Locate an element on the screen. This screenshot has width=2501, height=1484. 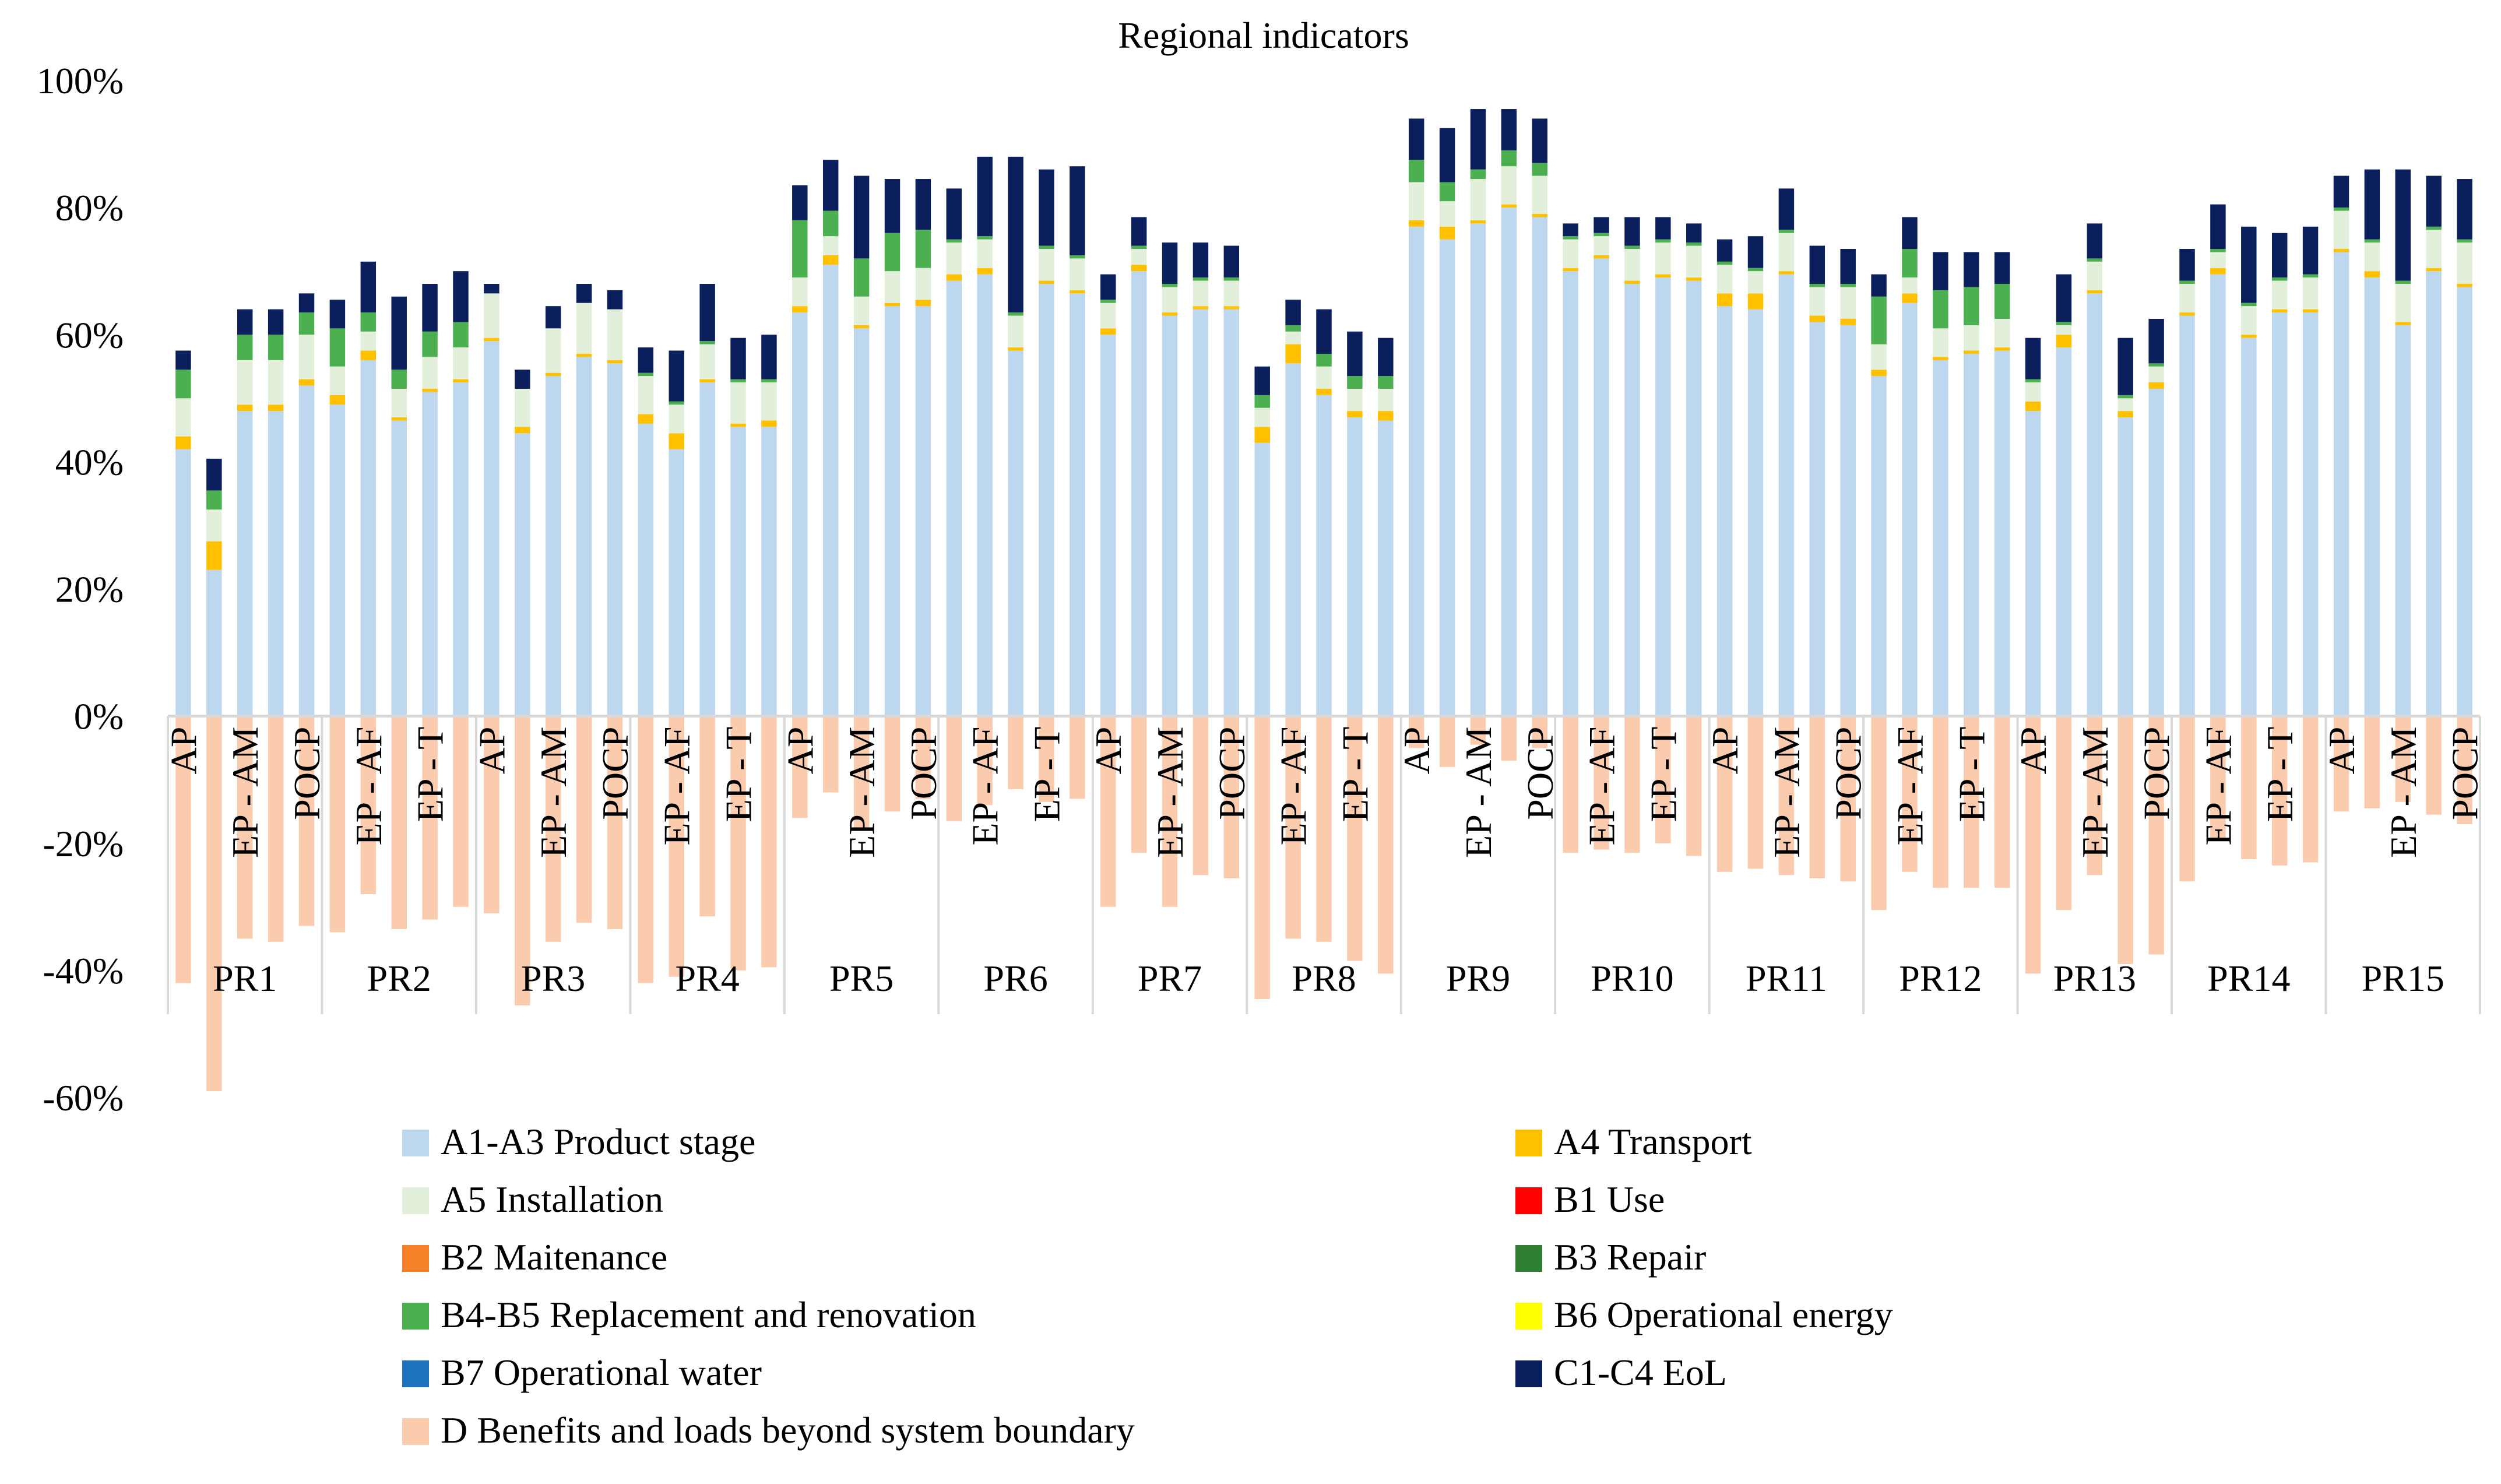
indicator-tick-label: EP - T is located at coordinates (1663, 775).